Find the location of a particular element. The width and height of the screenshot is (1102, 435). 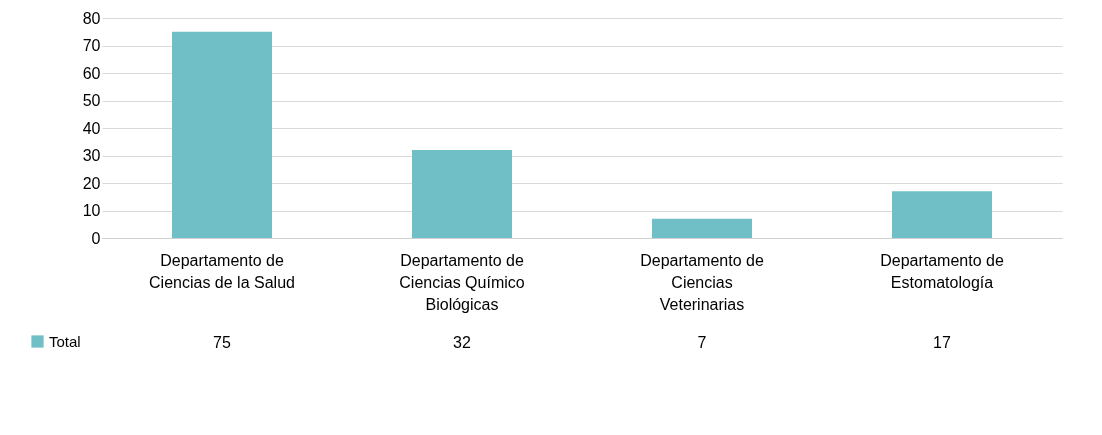

y-tick-label: 60 is located at coordinates (91, 73).